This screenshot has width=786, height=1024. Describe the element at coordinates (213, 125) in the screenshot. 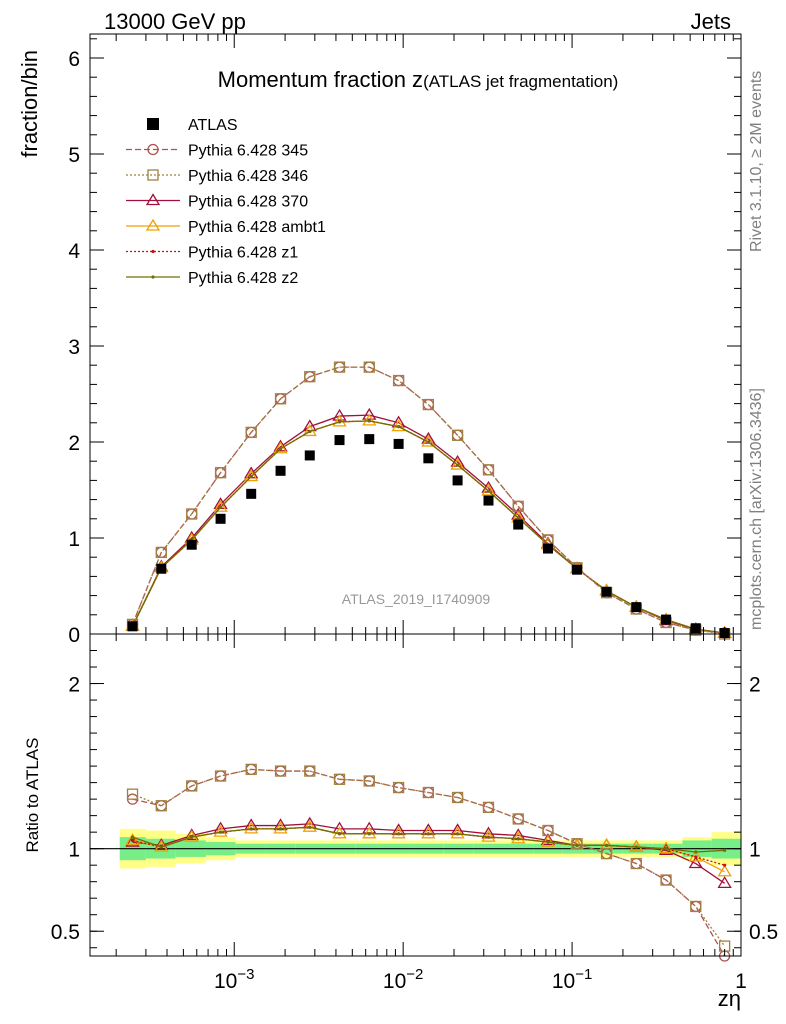

I see `legend-label: ATLAS` at that location.